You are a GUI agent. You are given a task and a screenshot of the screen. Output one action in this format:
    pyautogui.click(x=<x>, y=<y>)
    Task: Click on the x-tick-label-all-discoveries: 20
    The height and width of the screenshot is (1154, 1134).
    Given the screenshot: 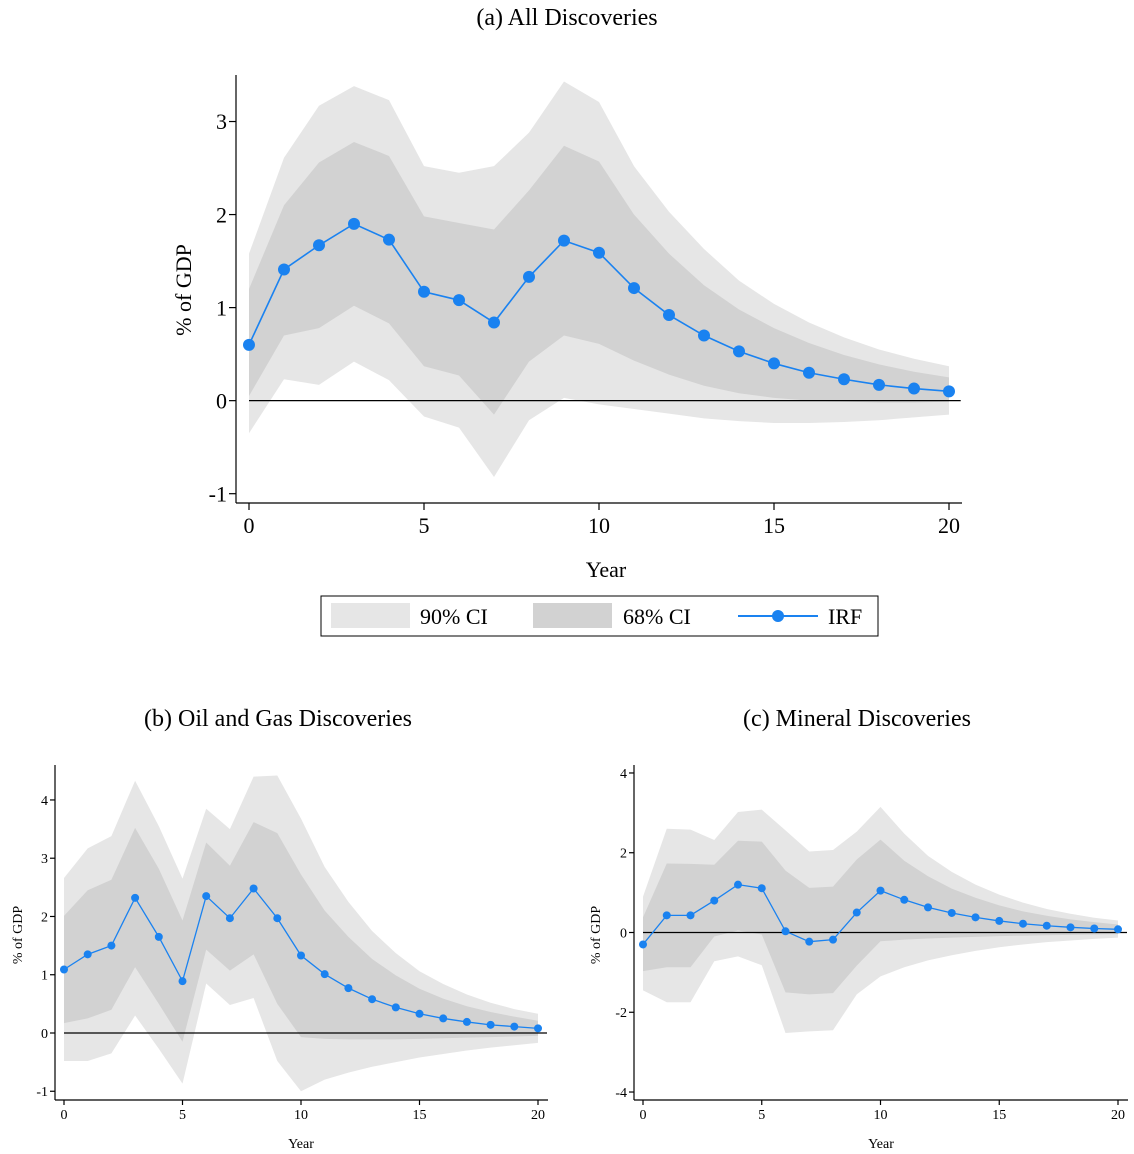 What is the action you would take?
    pyautogui.click(x=949, y=525)
    